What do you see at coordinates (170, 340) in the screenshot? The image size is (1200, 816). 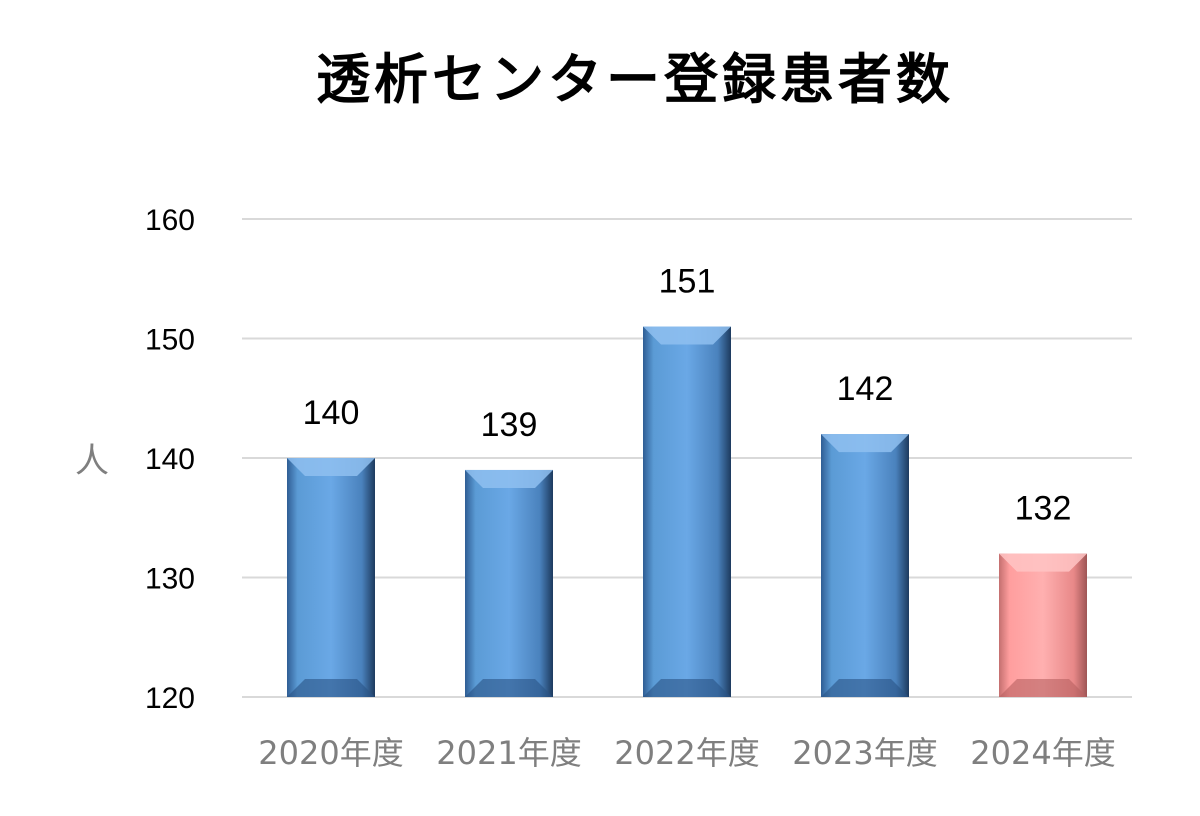 I see `y-tick-label: 150` at bounding box center [170, 340].